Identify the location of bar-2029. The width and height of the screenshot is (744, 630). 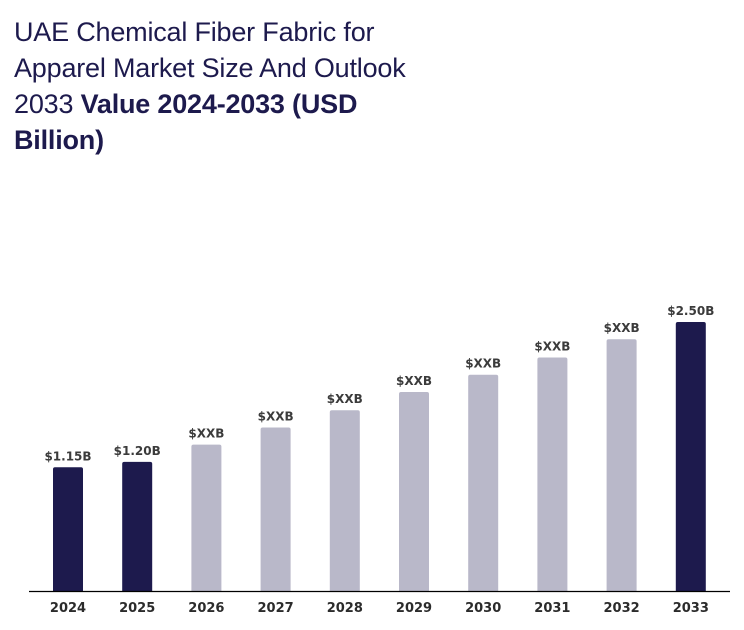
(414, 491).